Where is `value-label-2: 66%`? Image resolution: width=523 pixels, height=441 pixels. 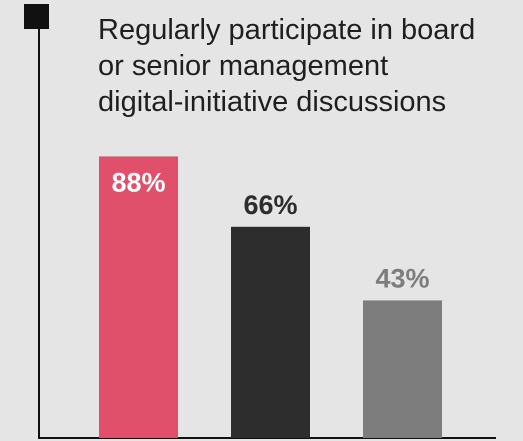
value-label-2: 66% is located at coordinates (270, 205).